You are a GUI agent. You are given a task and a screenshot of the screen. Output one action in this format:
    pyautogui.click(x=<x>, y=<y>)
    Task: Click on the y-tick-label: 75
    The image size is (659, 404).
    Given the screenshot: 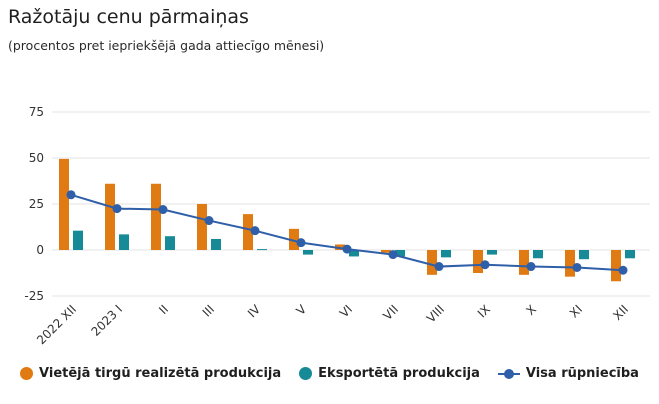 What is the action you would take?
    pyautogui.click(x=36, y=112)
    